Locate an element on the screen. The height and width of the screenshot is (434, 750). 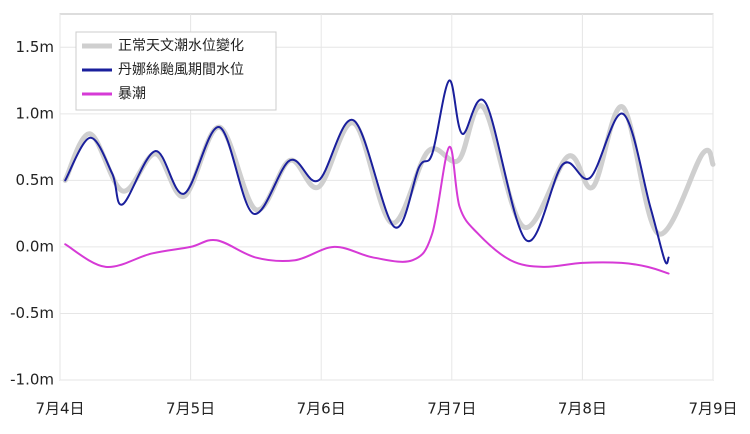
x-tick-label: 7月7日 is located at coordinates (451, 409).